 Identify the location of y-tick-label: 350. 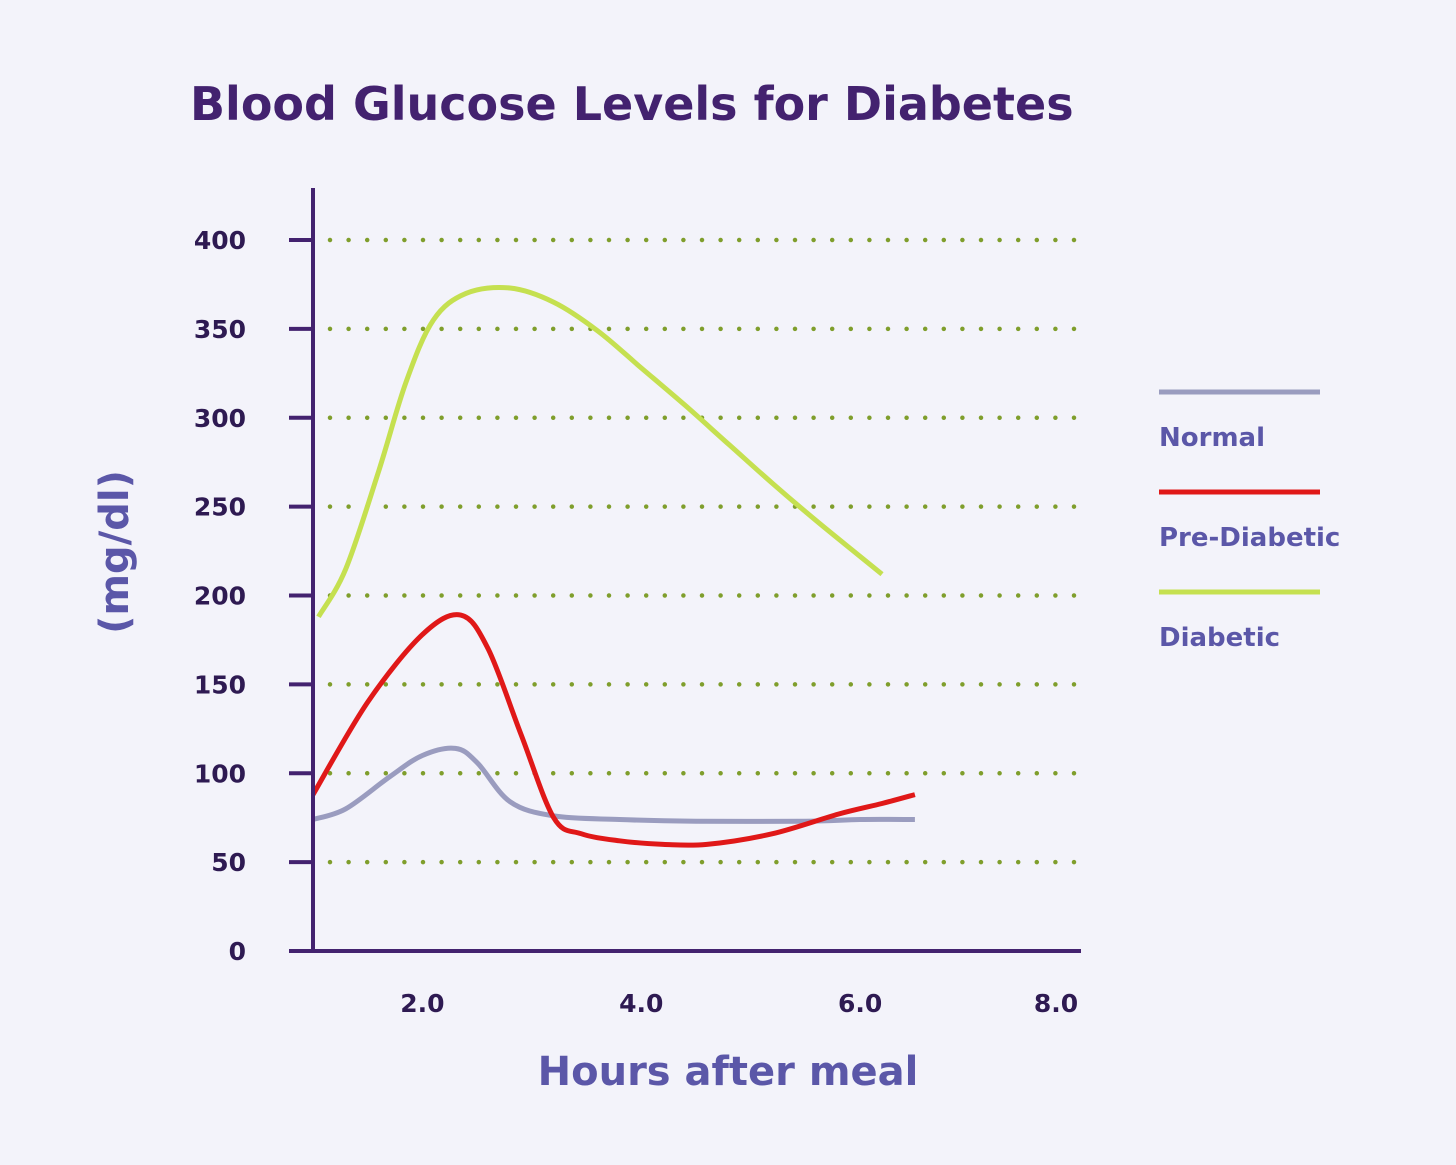
(220, 329).